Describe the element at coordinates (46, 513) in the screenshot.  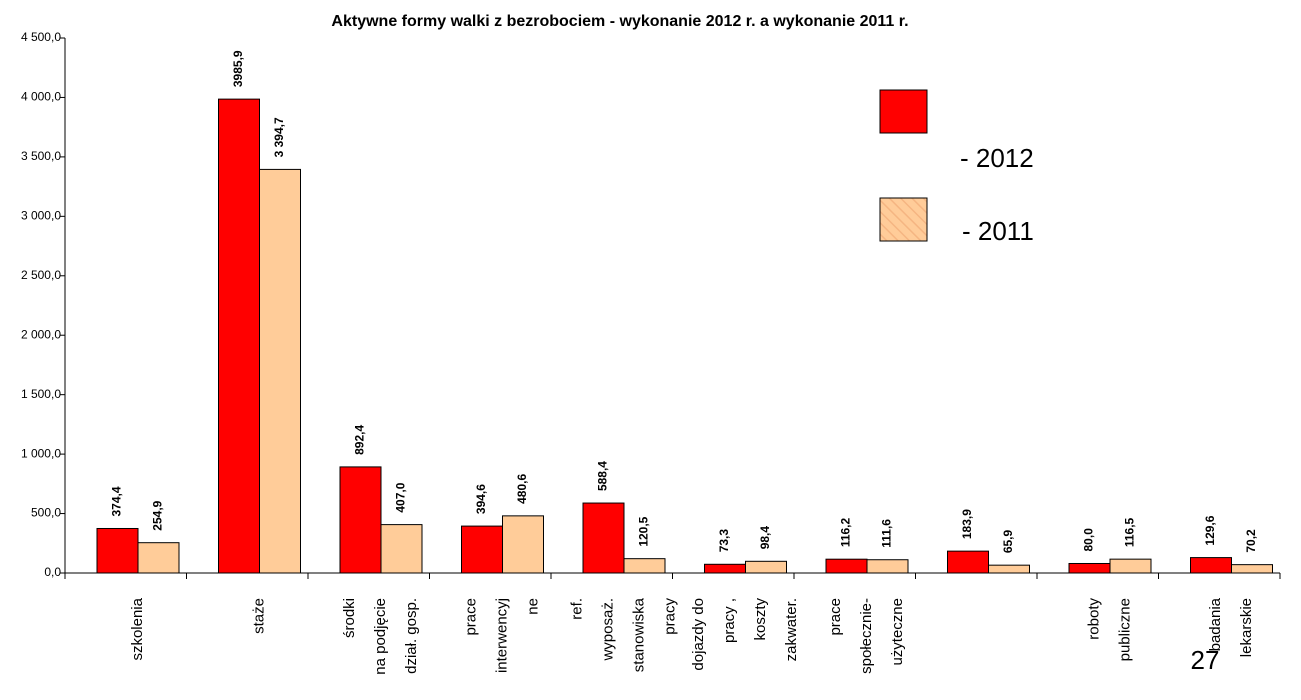
I see `y-tick-label: 500,0` at that location.